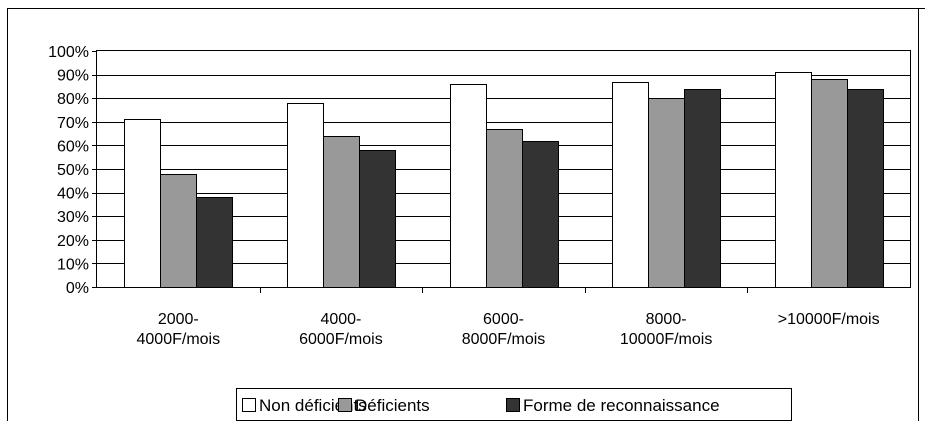  Describe the element at coordinates (504, 290) in the screenshot. I see `x-axis-ticks` at that location.